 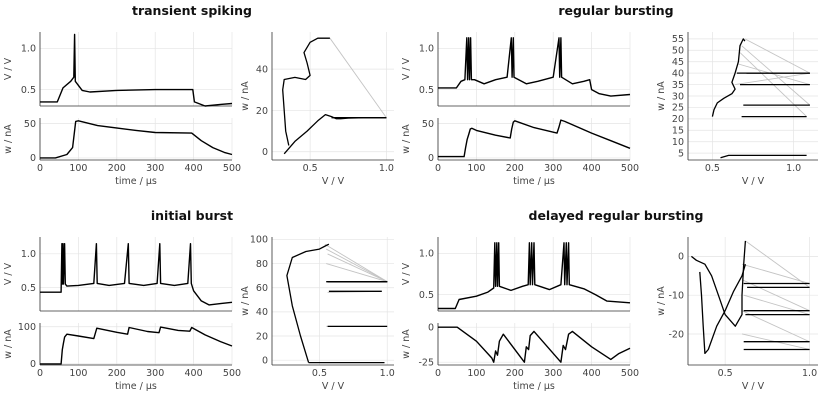 I want to click on y-tick-label: 20, so click(x=678, y=119).